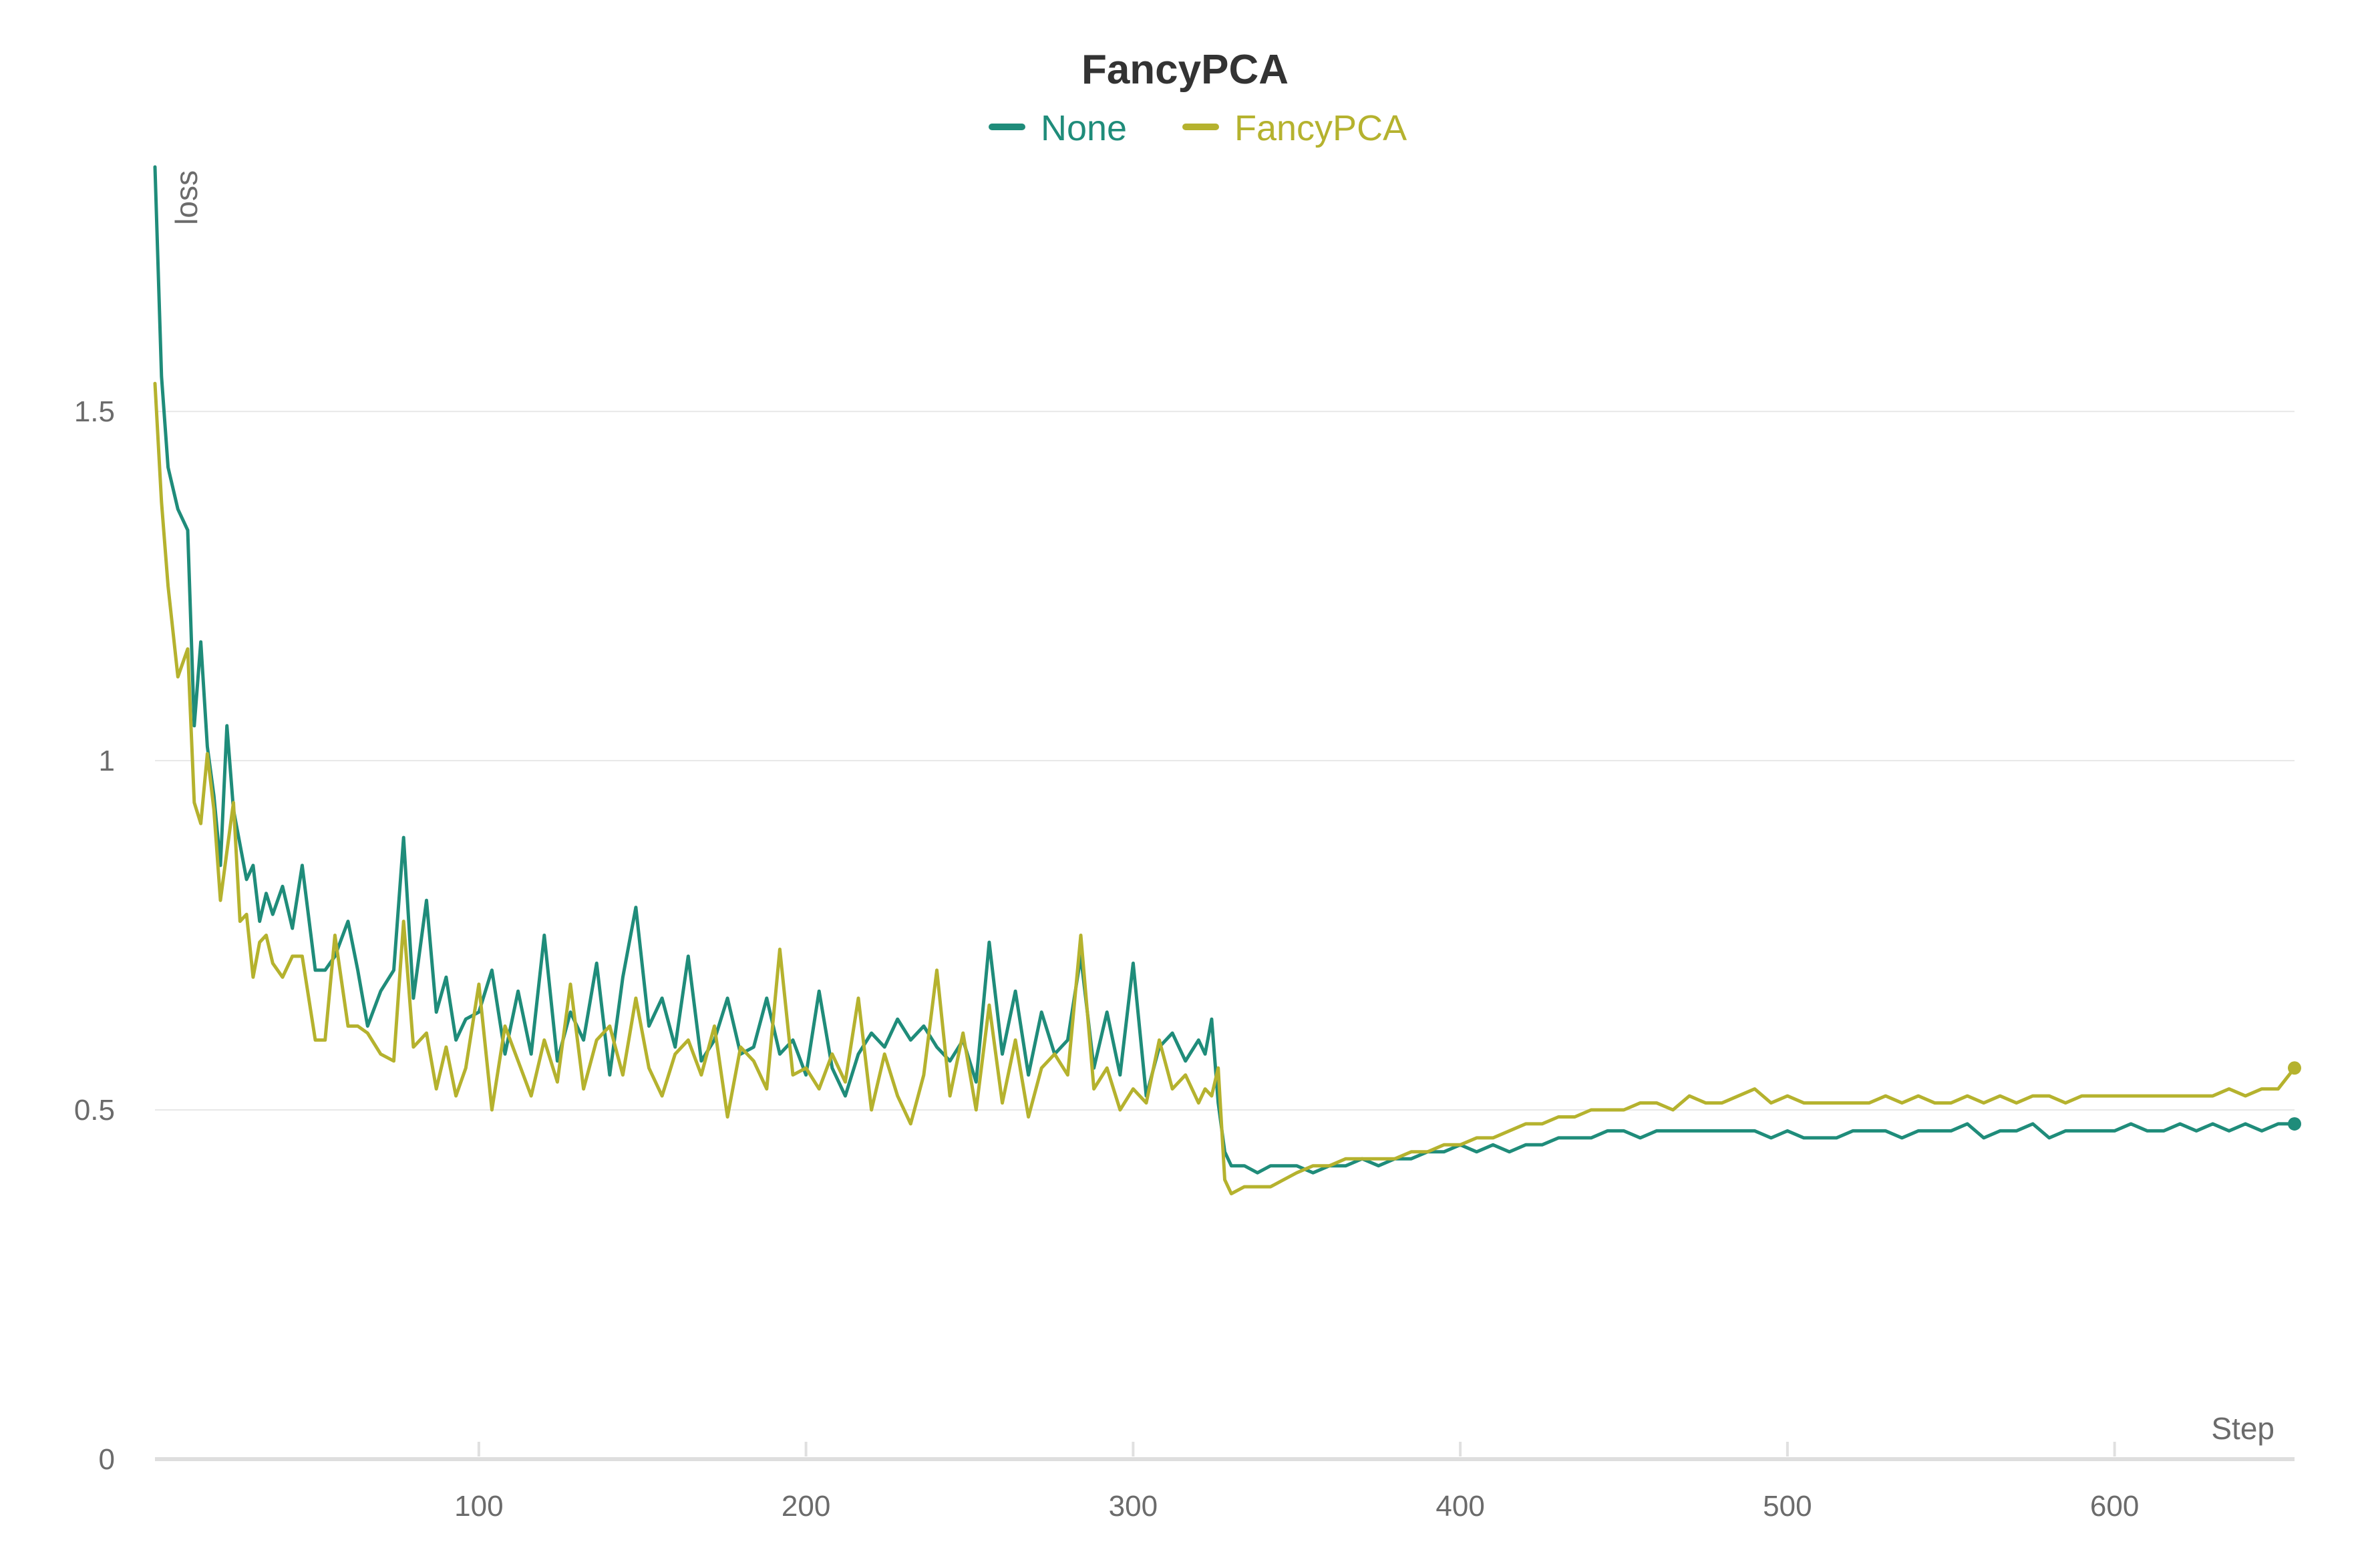 The width and height of the screenshot is (2370, 1568). What do you see at coordinates (2294, 1068) in the screenshot?
I see `series-end-marker-fancypca` at bounding box center [2294, 1068].